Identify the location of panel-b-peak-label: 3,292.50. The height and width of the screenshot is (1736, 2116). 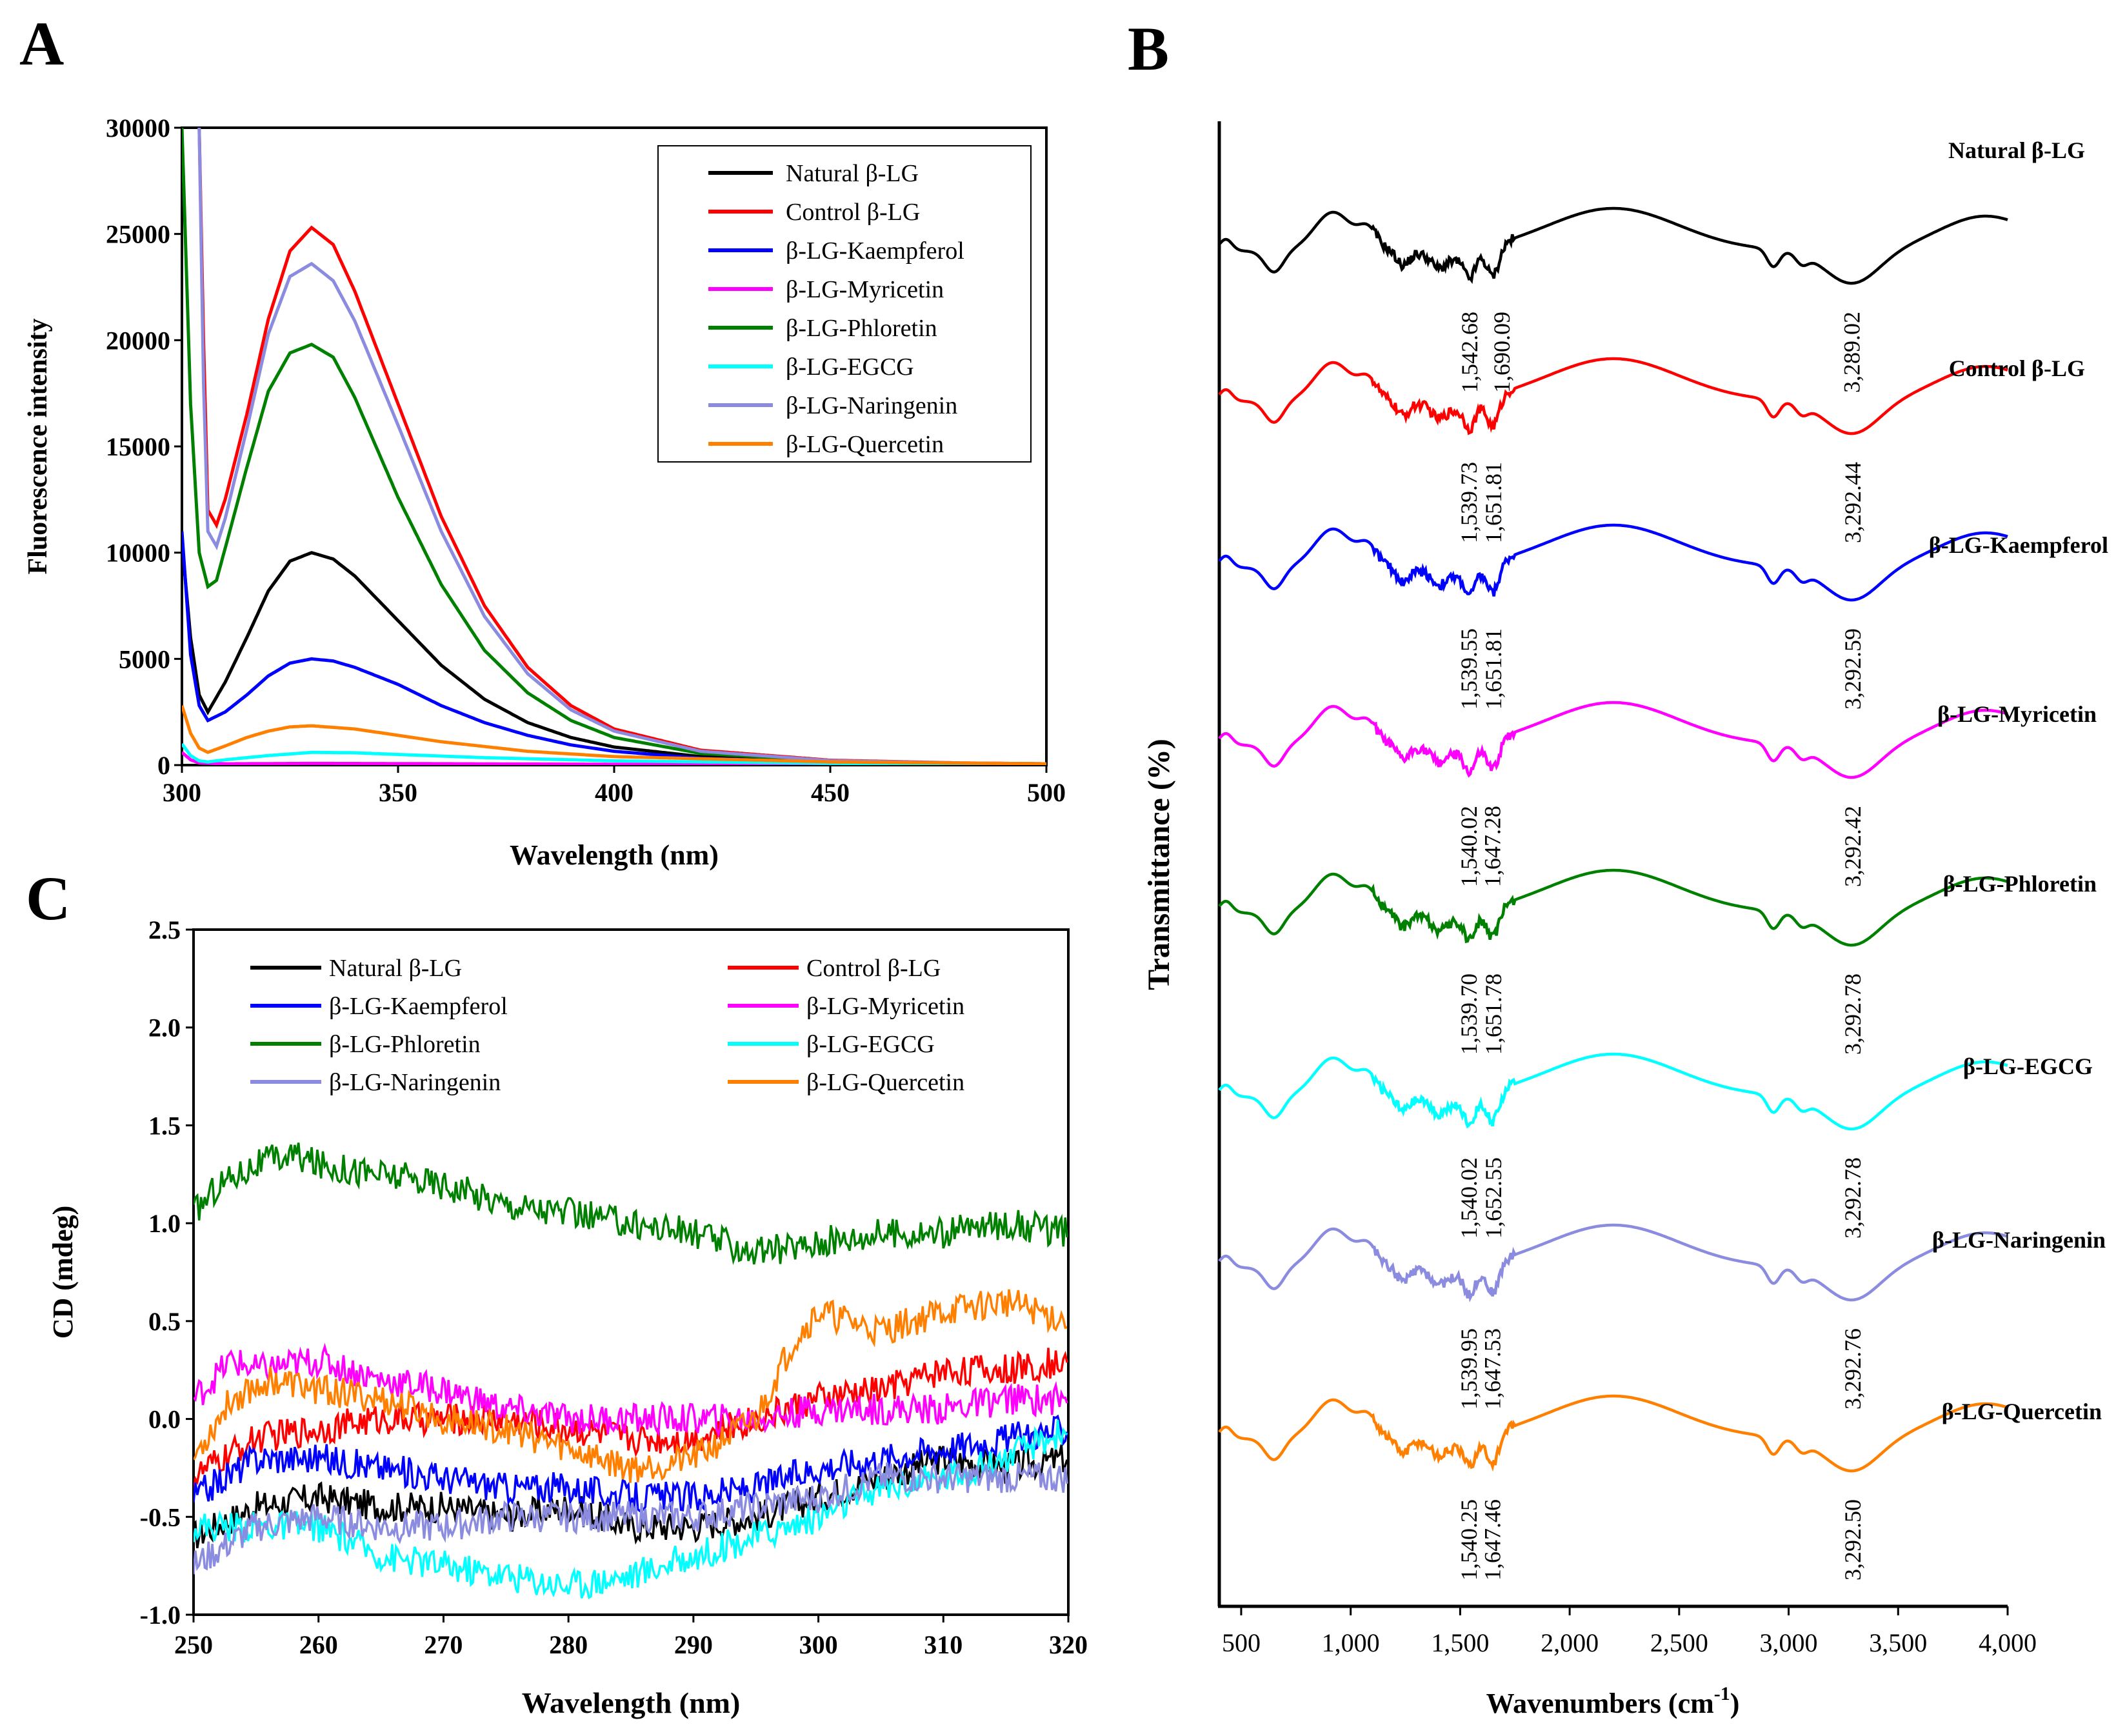
(1853, 1540).